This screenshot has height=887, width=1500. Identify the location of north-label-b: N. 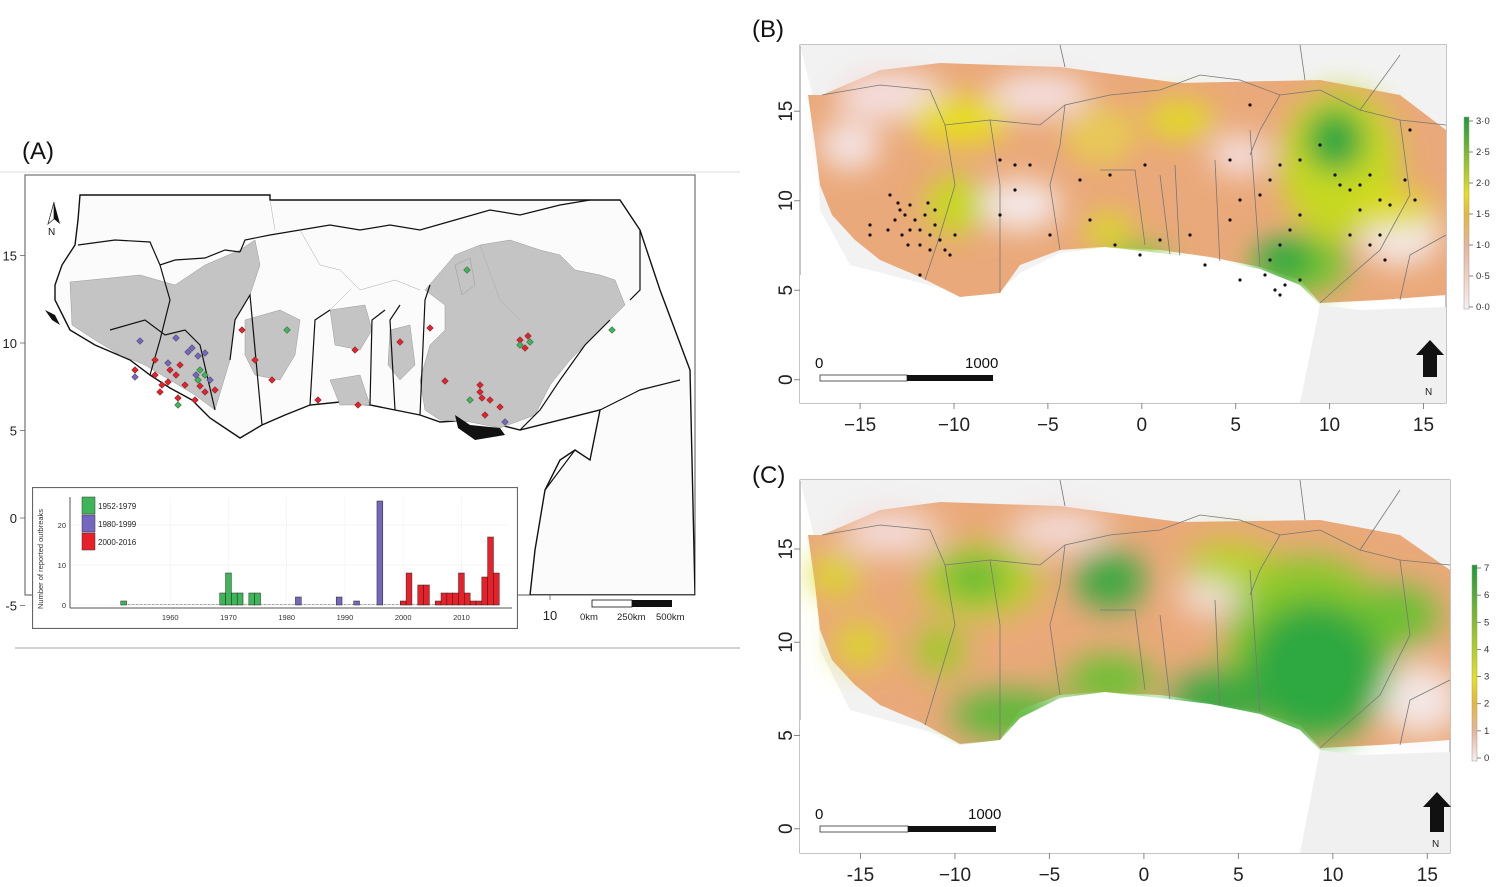
(1428, 392).